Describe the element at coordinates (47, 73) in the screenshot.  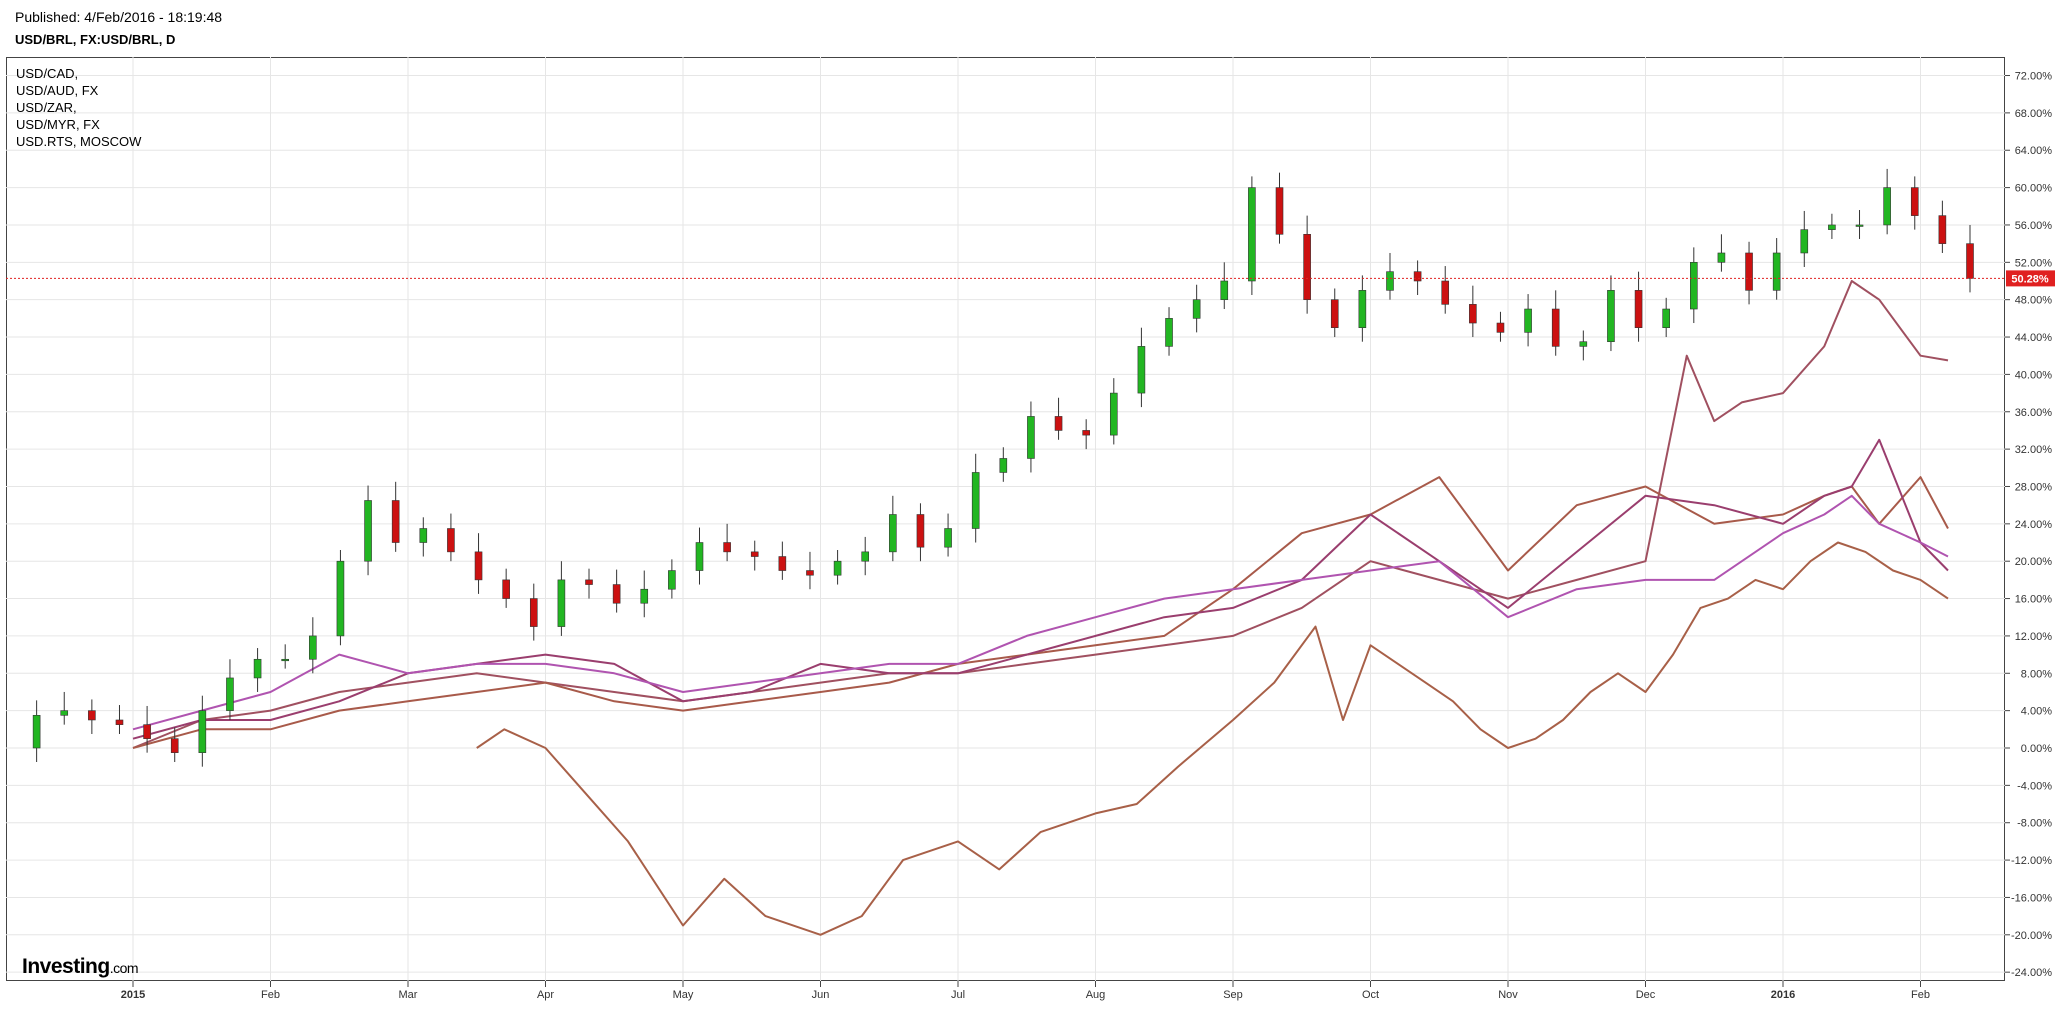
I see `legend-entry: USD/CAD,` at that location.